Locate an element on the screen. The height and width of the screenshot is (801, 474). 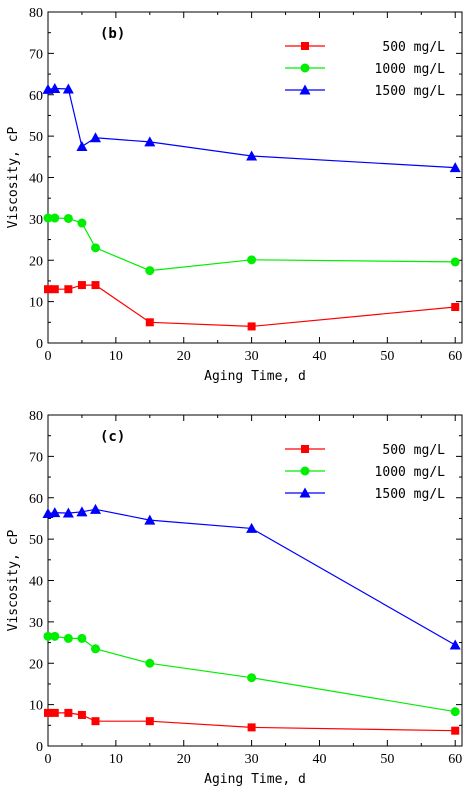
panel-label: (b) is located at coordinates (112, 34).